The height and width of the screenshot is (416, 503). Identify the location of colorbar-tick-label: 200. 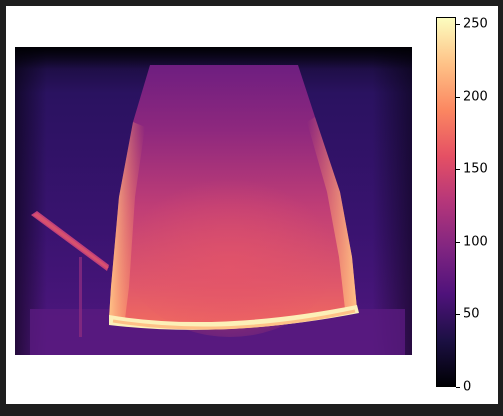
(475, 97).